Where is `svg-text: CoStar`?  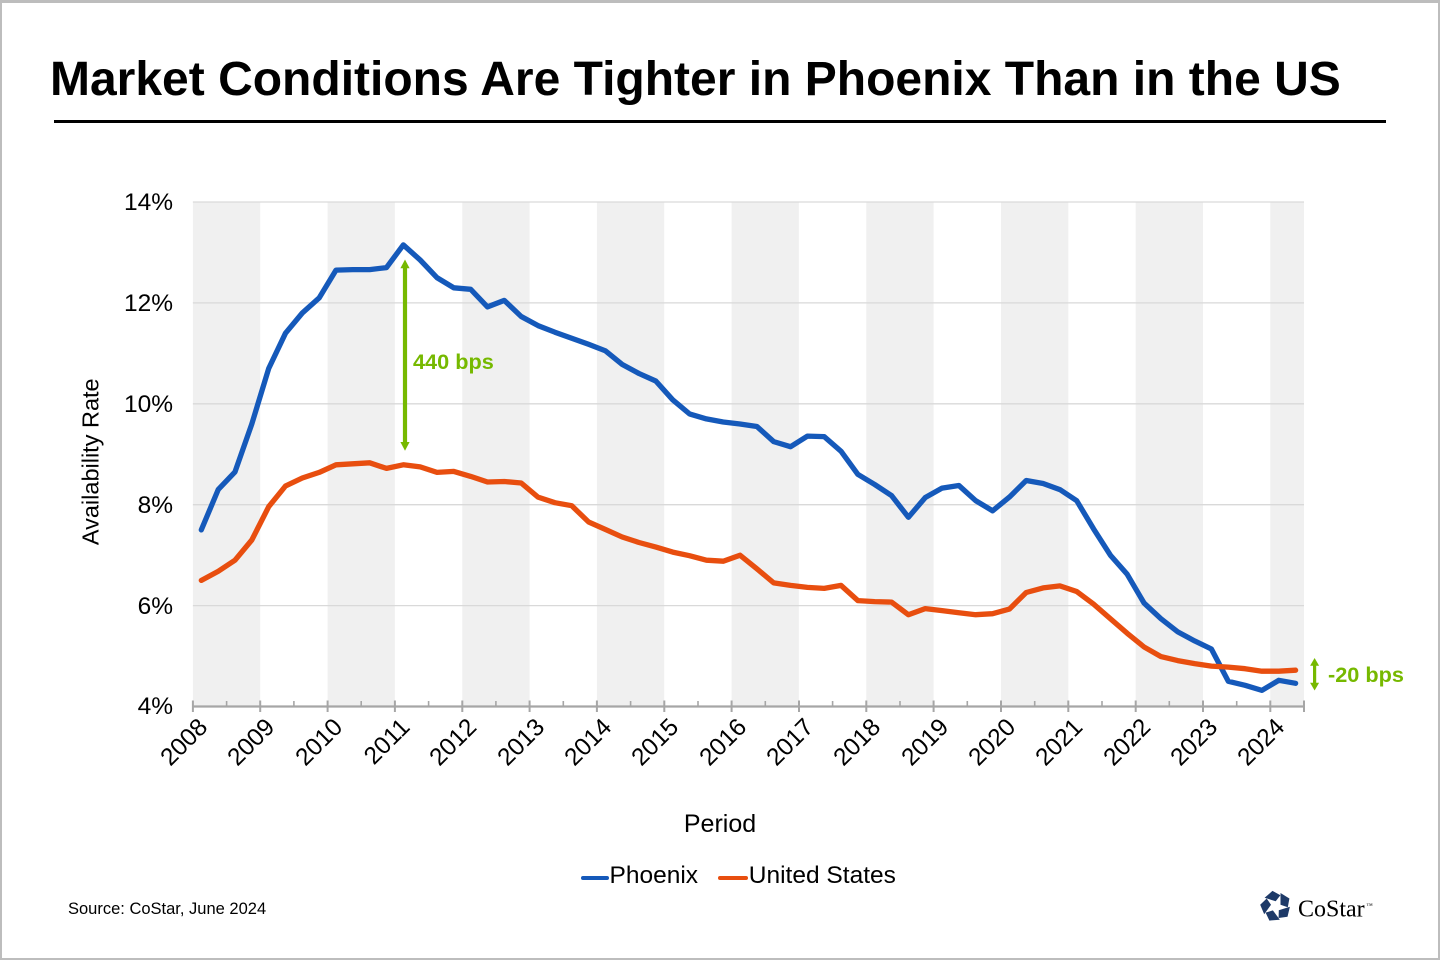 svg-text: CoStar is located at coordinates (1331, 910).